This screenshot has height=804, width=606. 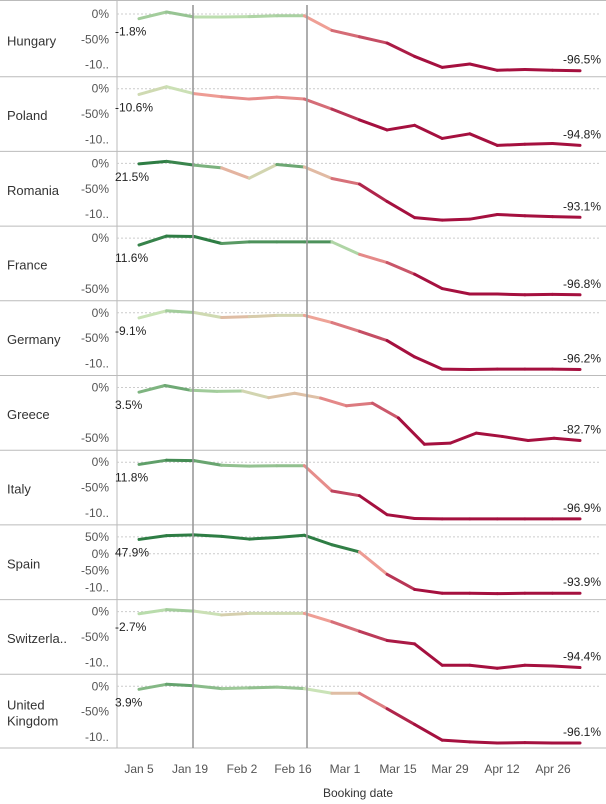 I want to click on end-value-label: -93.9%, so click(x=582, y=582).